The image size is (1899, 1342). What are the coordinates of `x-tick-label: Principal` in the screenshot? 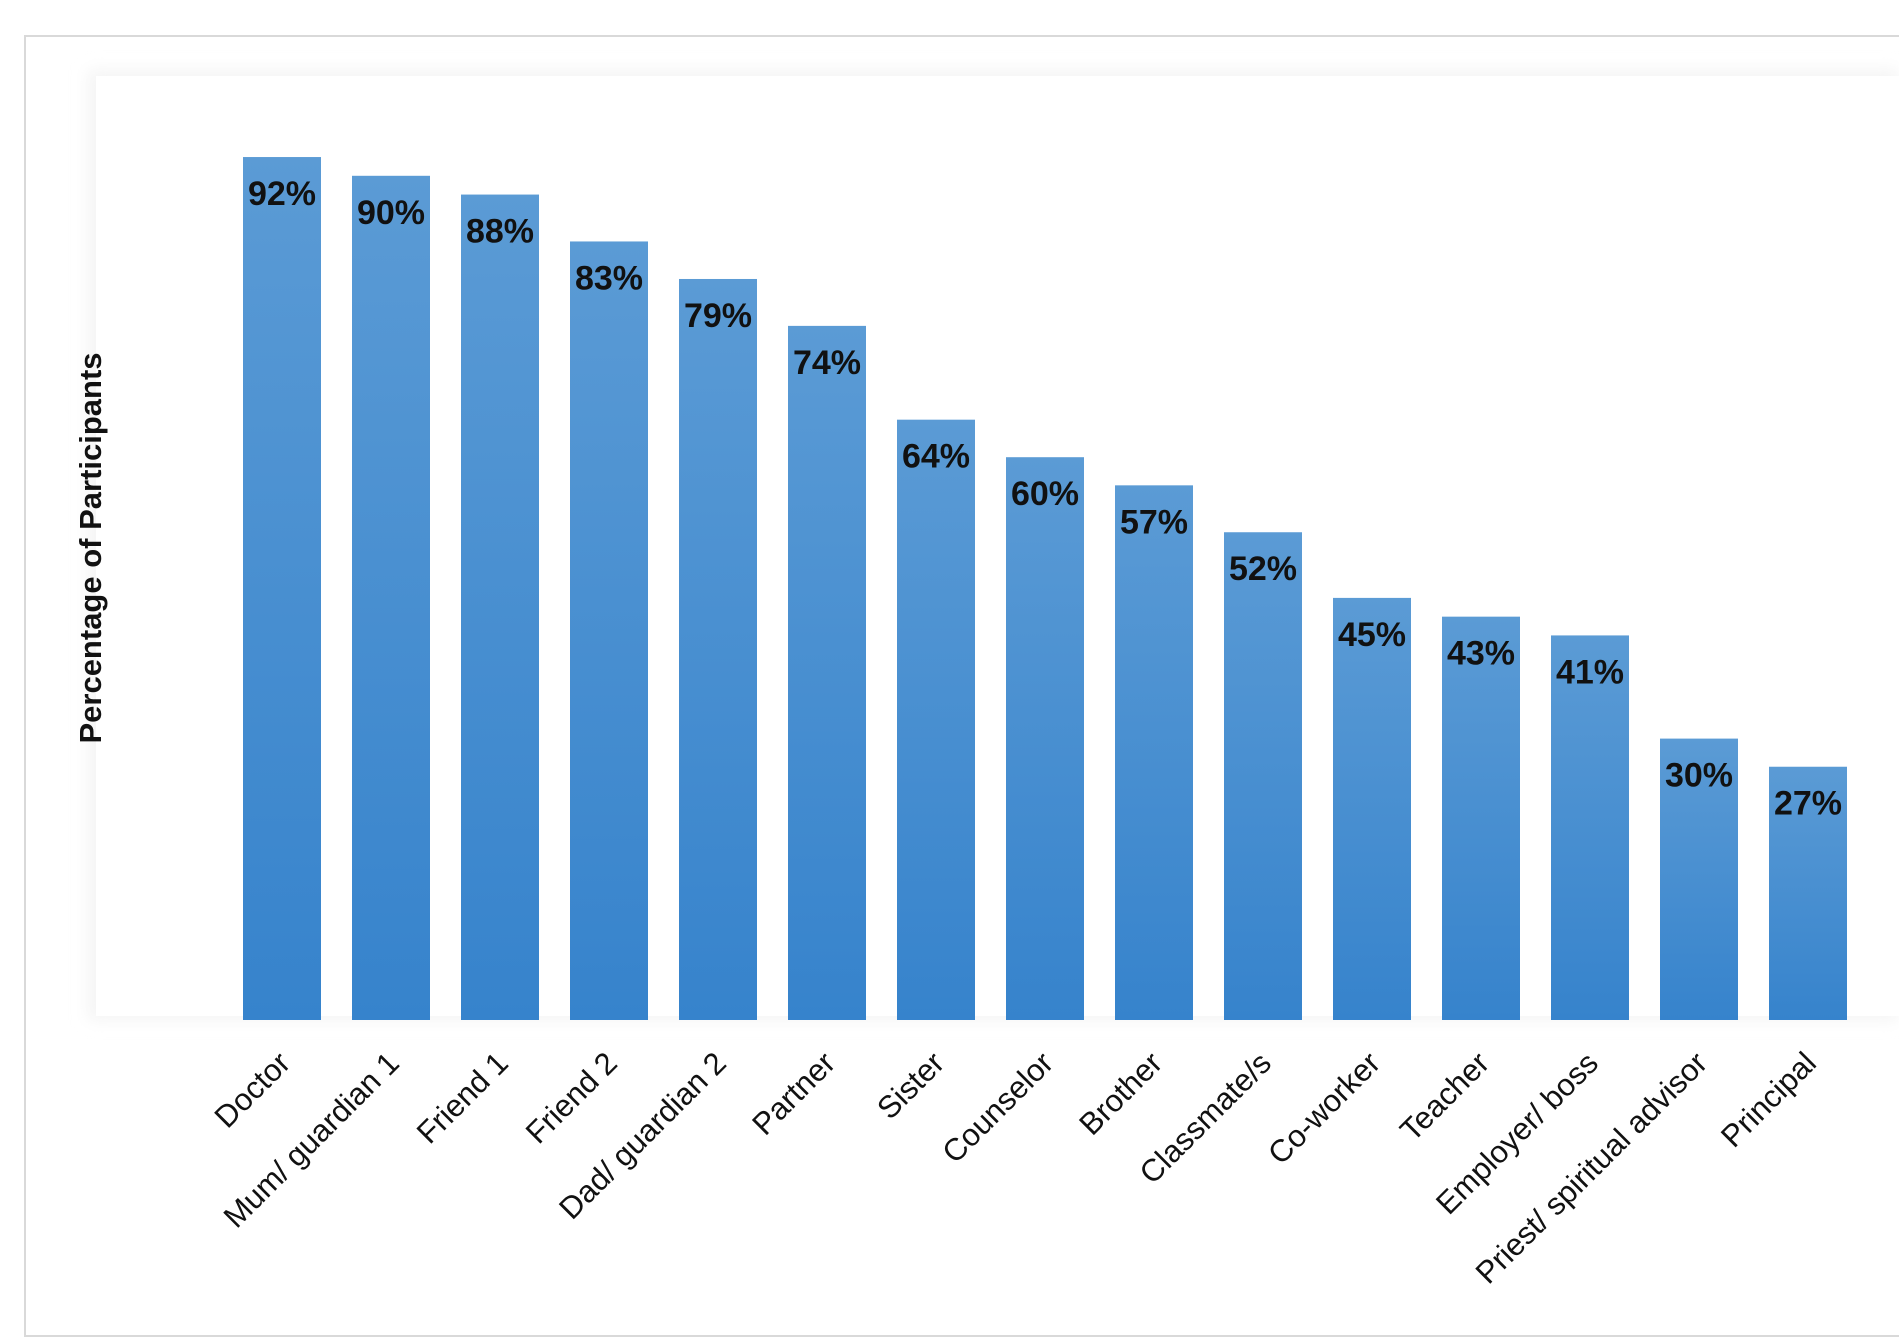 It's located at (1768, 1099).